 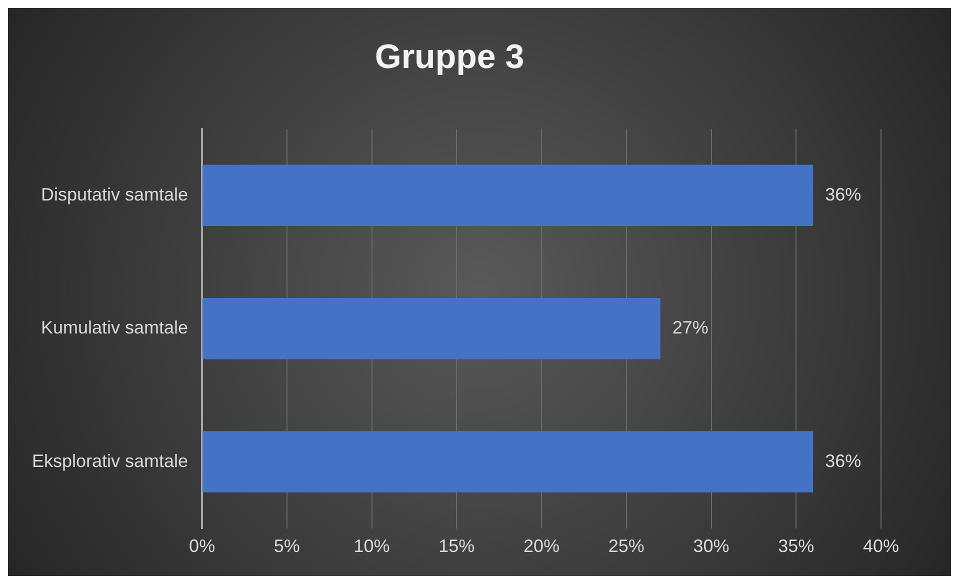 I want to click on y-tick-label: Eksplorativ samtale, so click(x=110, y=460).